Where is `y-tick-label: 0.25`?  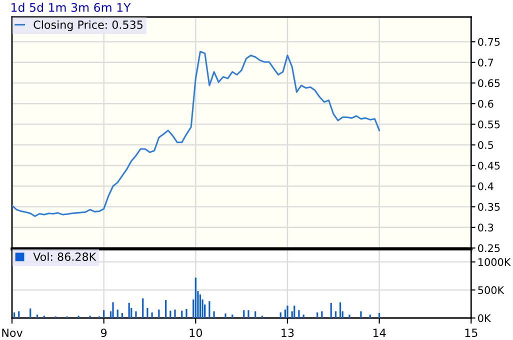
y-tick-label: 0.25 is located at coordinates (489, 248).